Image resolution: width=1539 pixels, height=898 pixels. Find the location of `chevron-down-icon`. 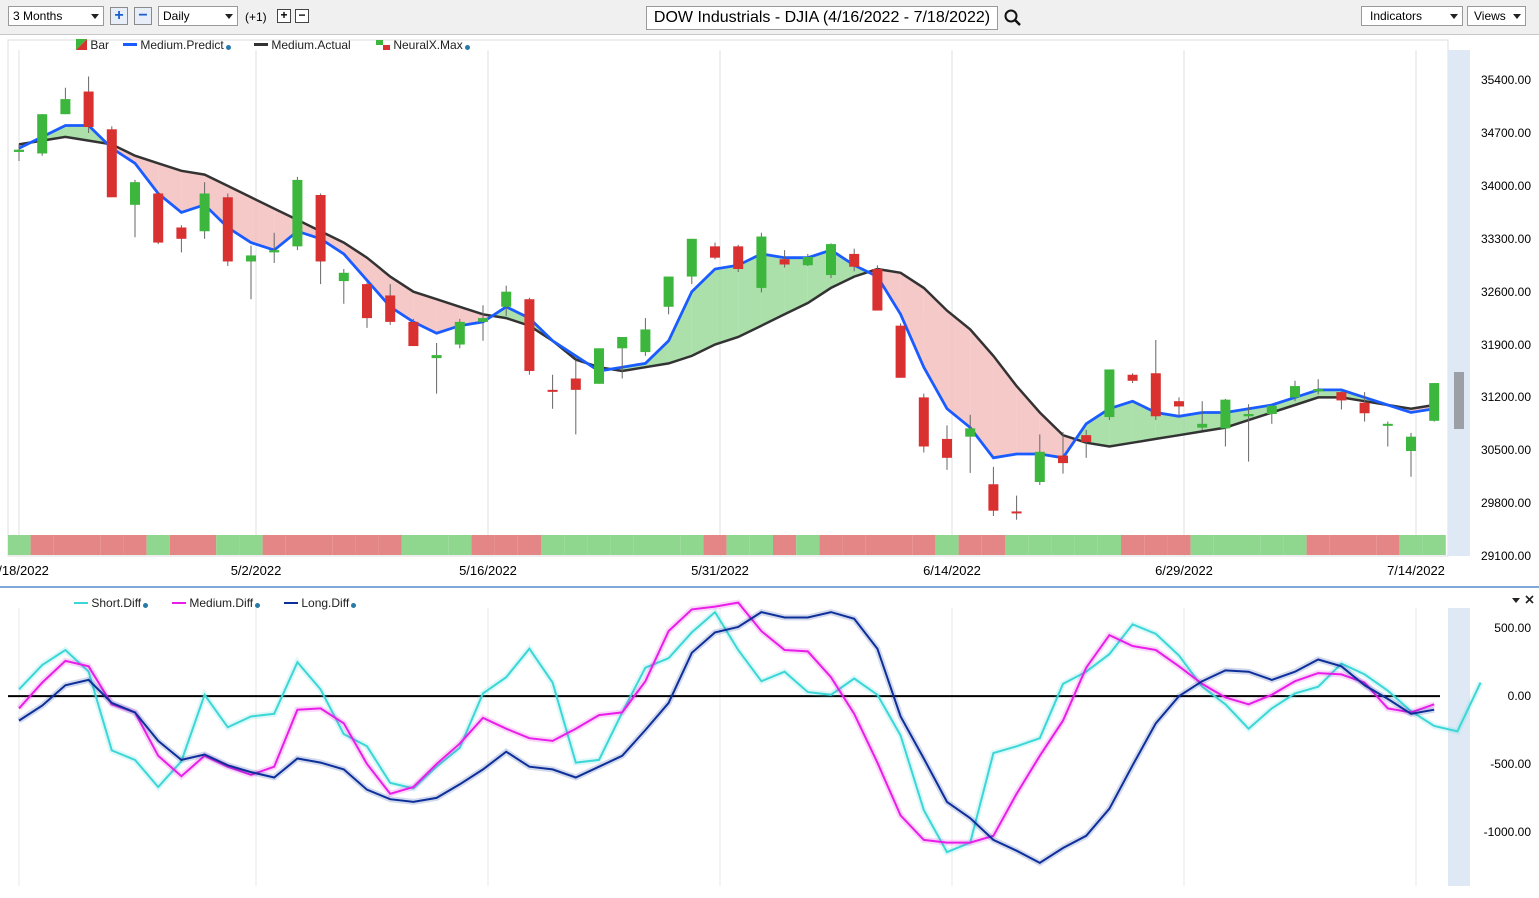

chevron-down-icon is located at coordinates (1517, 16).